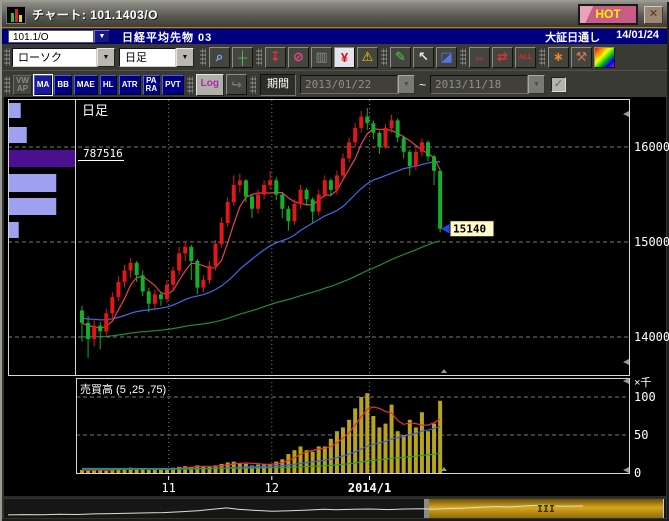 Image resolution: width=669 pixels, height=521 pixels. I want to click on svg-text: 0, so click(637, 473).